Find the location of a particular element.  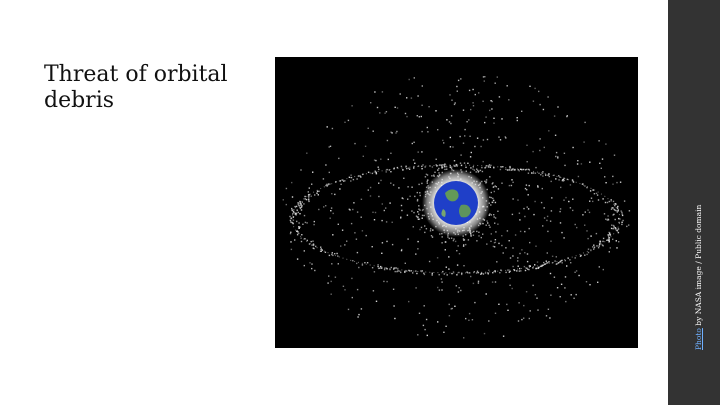

photo-credit-text: by NASA image / Public domain is located at coordinates (698, 266).